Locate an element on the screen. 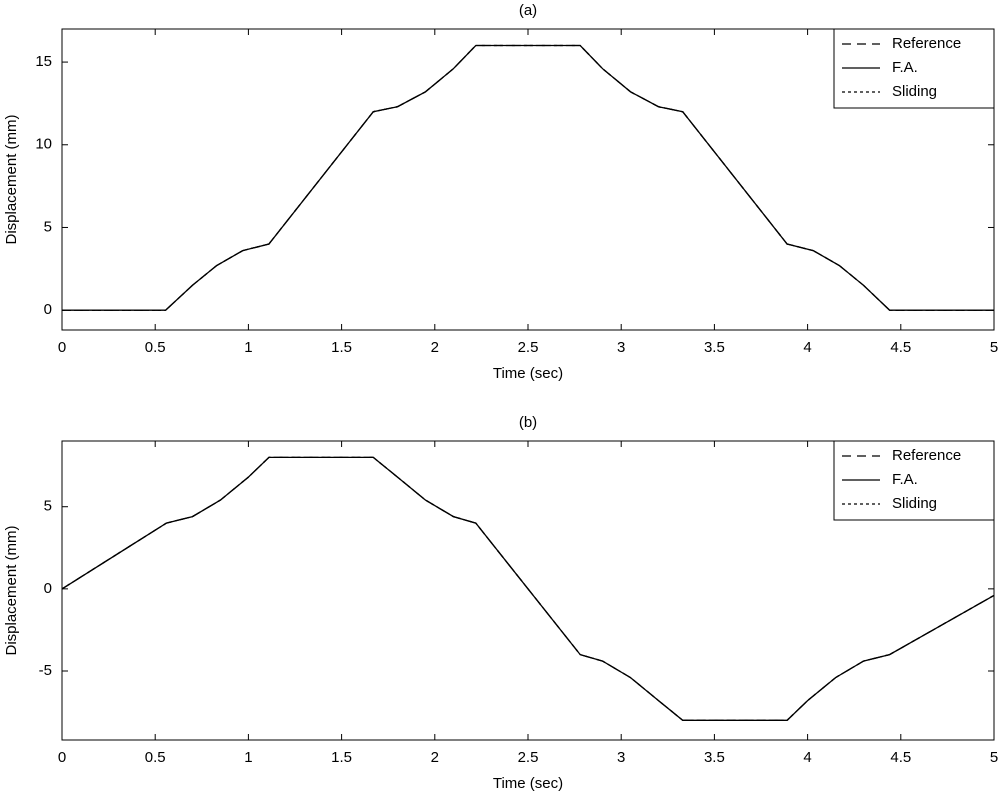 This screenshot has width=1000, height=794. y-tick-label: -5 is located at coordinates (45, 670).